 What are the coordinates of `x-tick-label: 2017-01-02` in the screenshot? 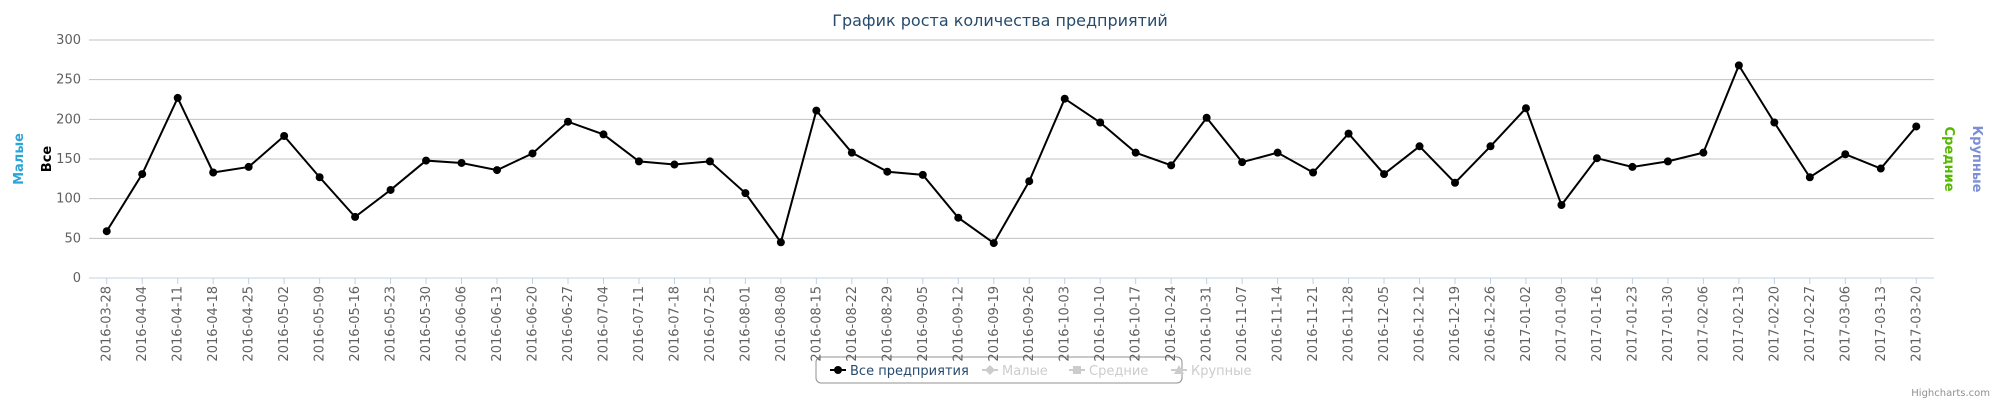 It's located at (1526, 324).